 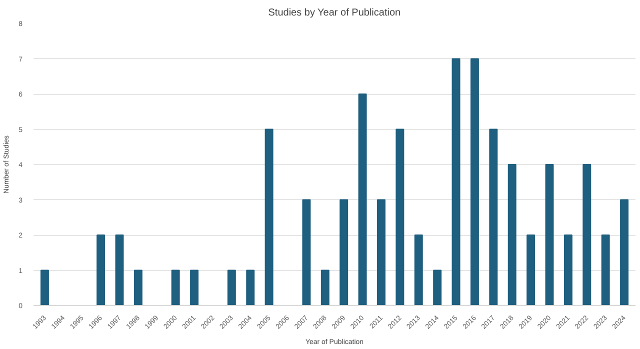 What do you see at coordinates (334, 13) in the screenshot?
I see `chart-title: Studies by Year of Publication` at bounding box center [334, 13].